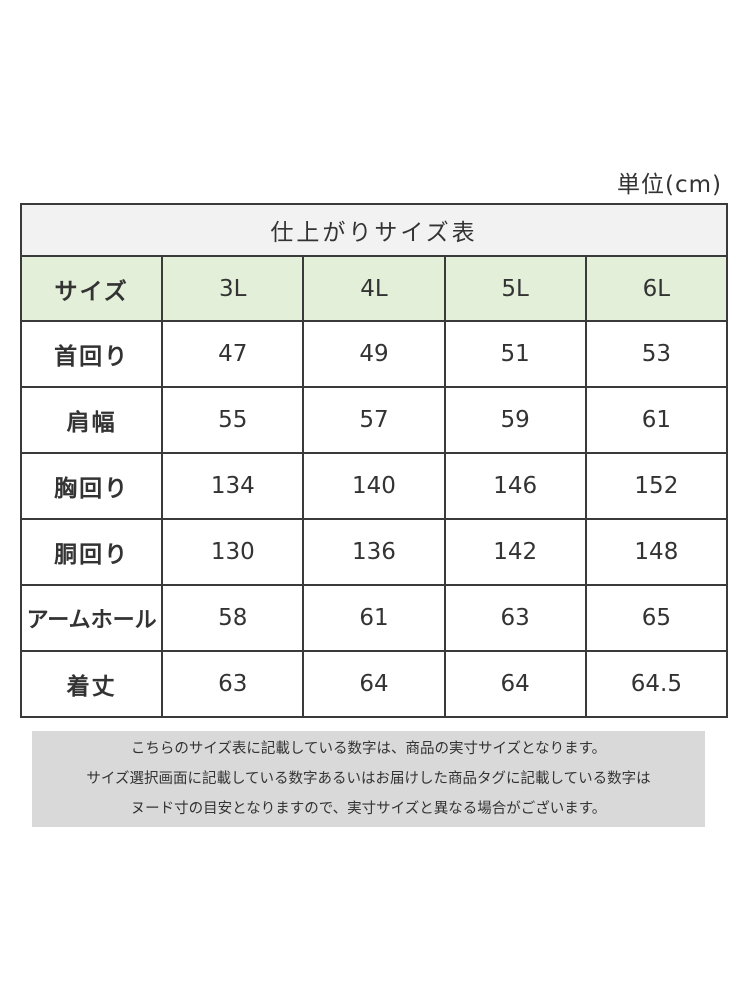  I want to click on table-title-row: 仕上がりサイズ表, so click(374, 230).